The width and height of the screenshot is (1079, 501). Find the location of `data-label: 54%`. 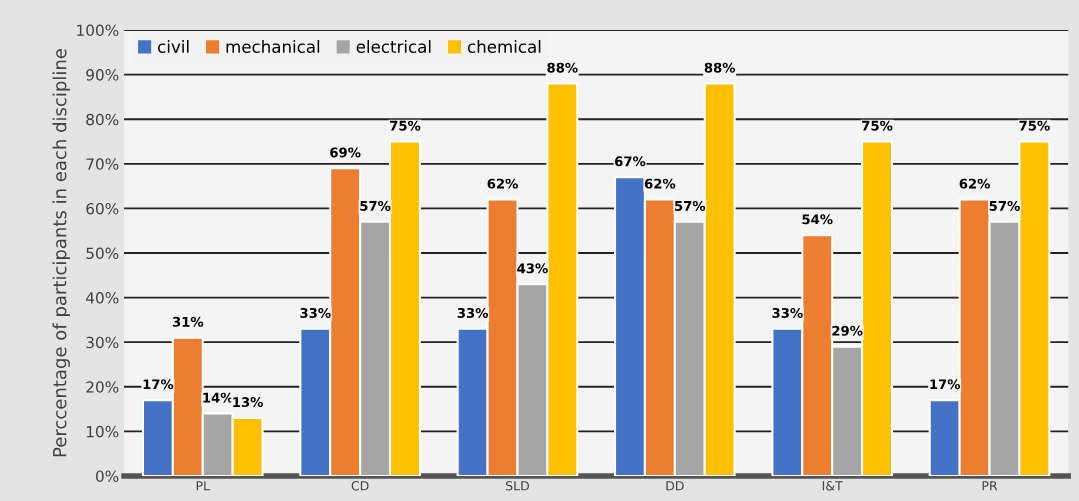

data-label: 54% is located at coordinates (817, 219).